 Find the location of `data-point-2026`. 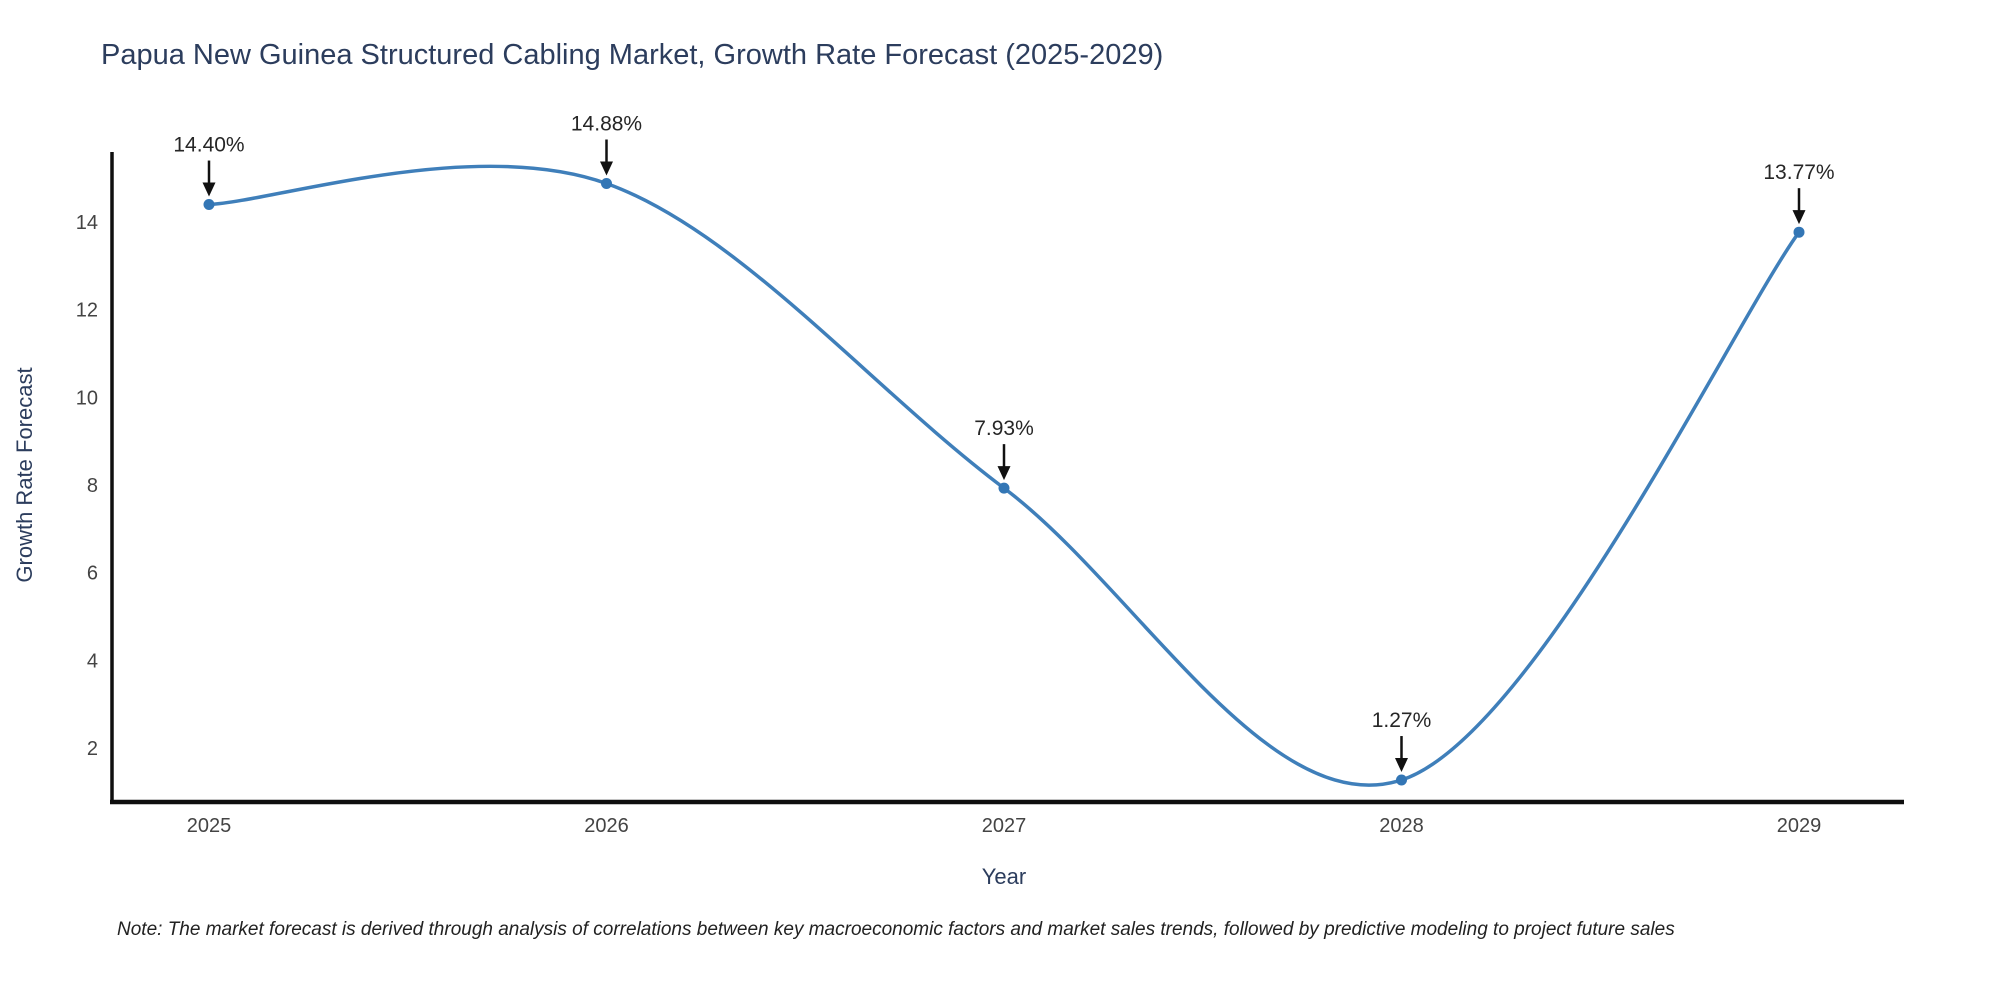

data-point-2026 is located at coordinates (606, 183).